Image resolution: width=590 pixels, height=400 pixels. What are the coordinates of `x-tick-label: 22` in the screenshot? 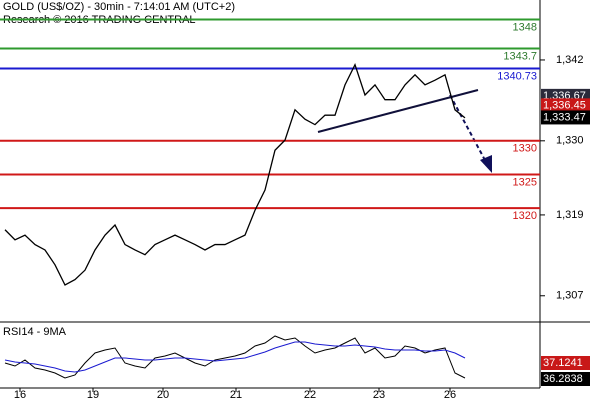 It's located at (310, 394).